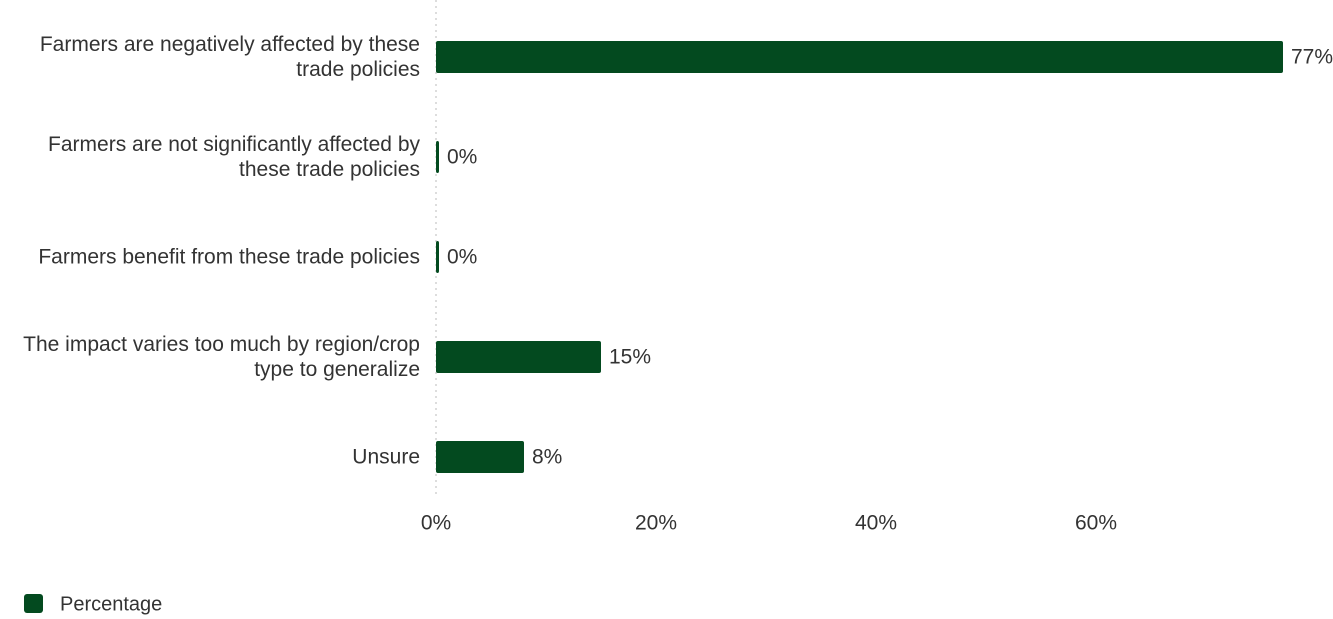  What do you see at coordinates (656, 523) in the screenshot?
I see `x-tick-label: 20%` at bounding box center [656, 523].